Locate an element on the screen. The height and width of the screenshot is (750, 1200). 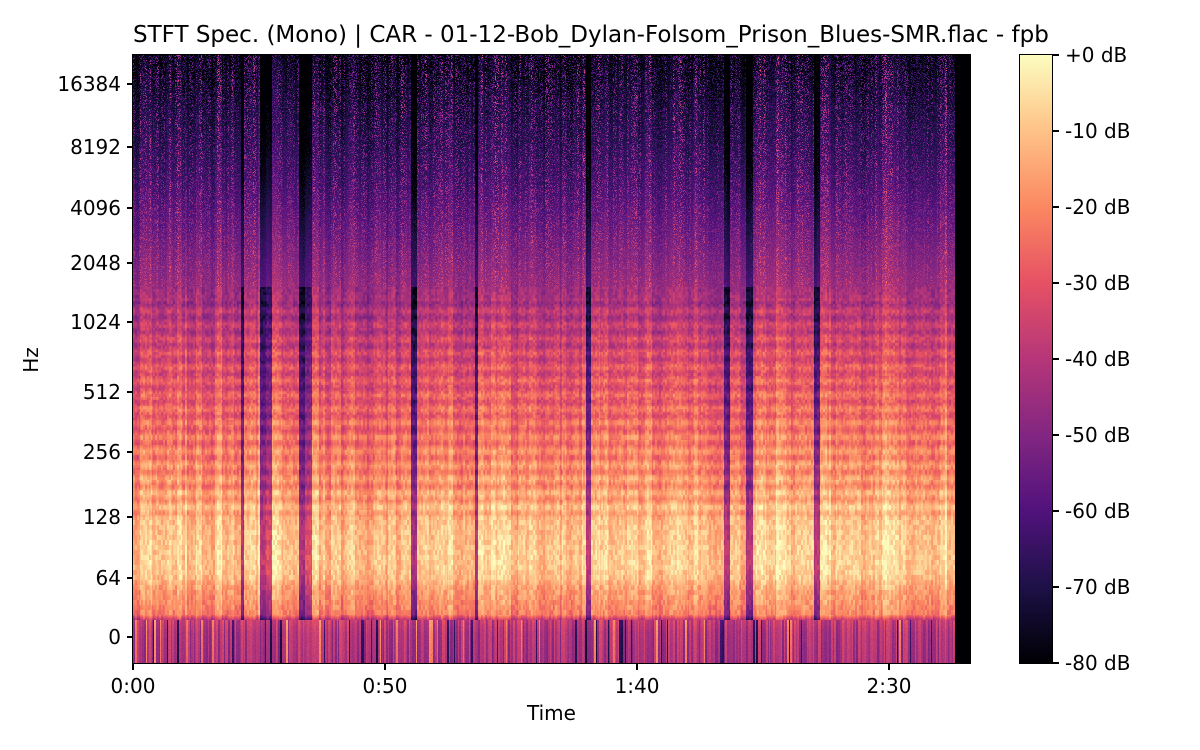
y-tick-label: 4096 is located at coordinates (95, 208).